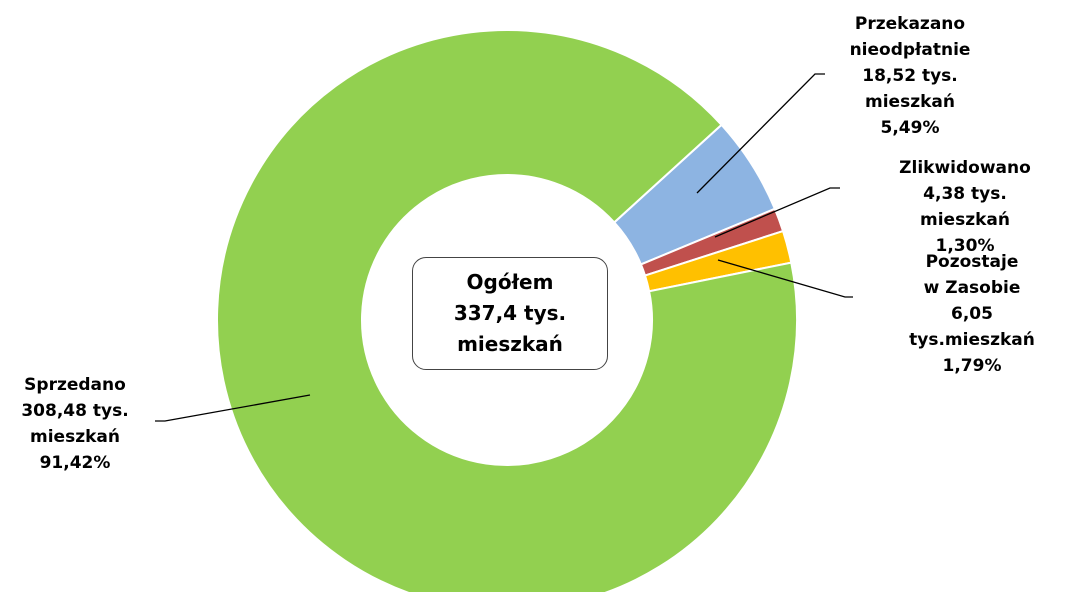  I want to click on amount-label: 4,38 tys. mieszkań, so click(965, 207).